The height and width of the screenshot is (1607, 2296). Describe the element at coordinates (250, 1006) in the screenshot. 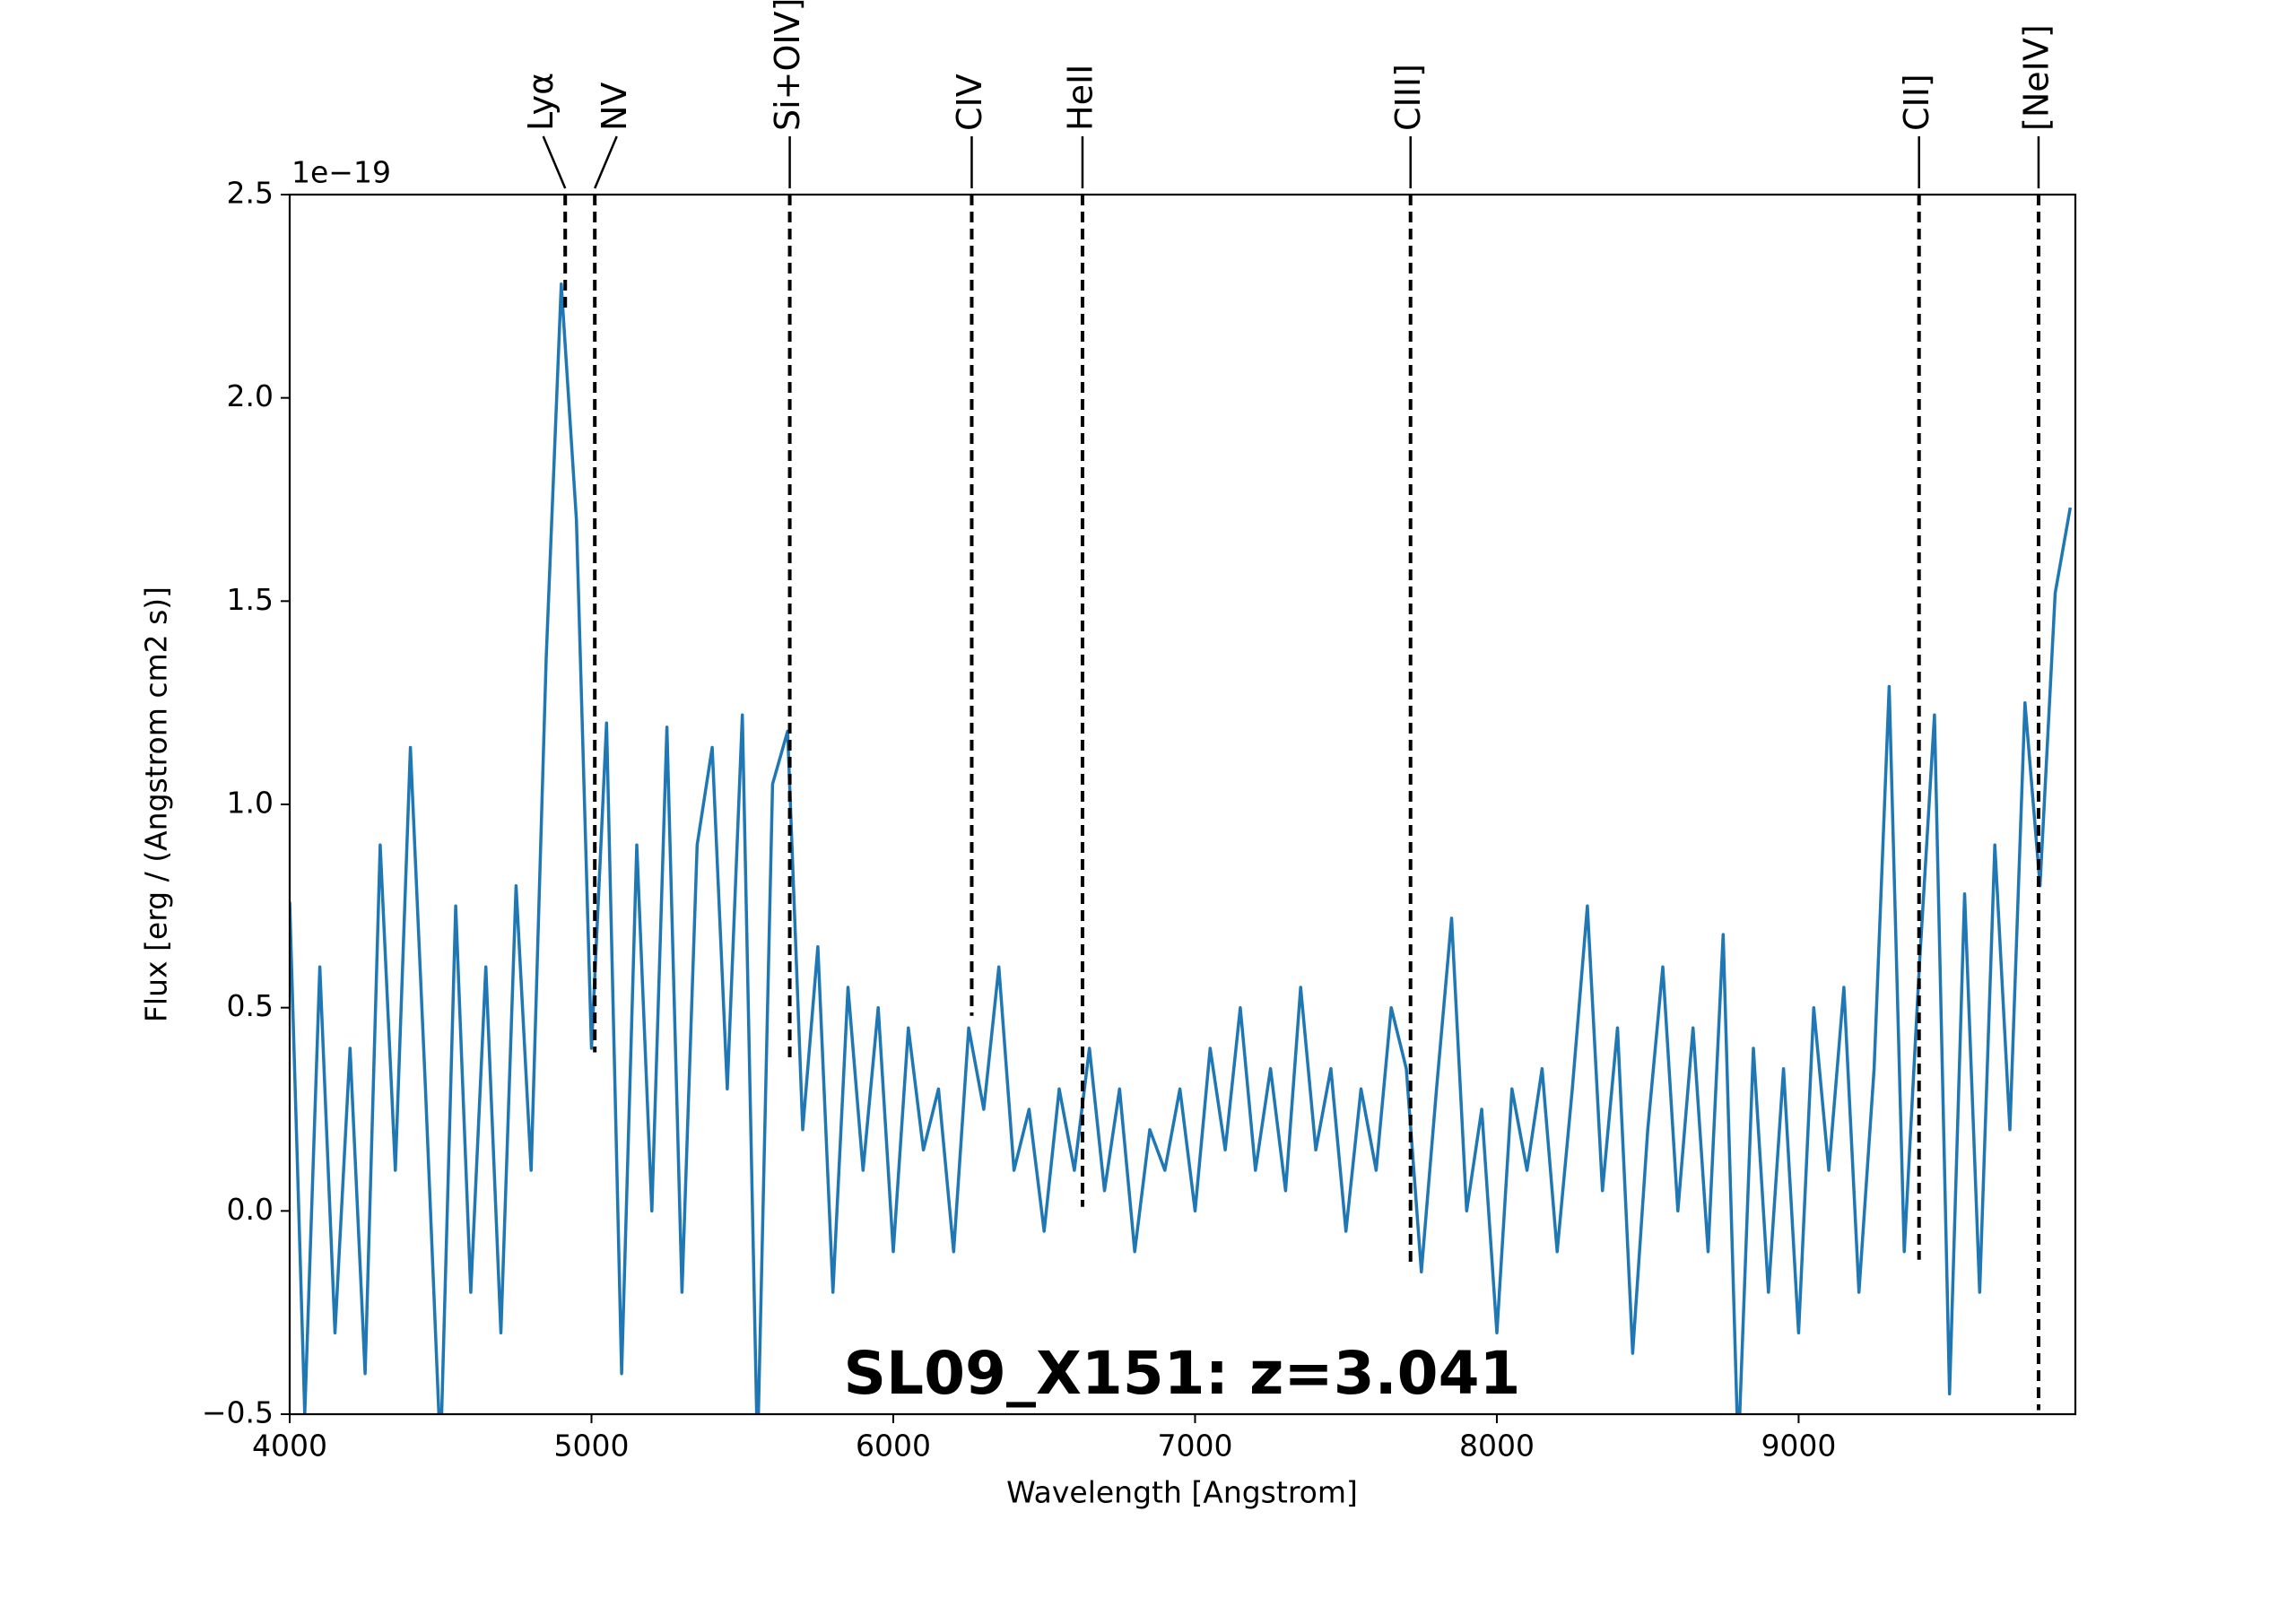

I see `y-tick-label: 0.5` at that location.